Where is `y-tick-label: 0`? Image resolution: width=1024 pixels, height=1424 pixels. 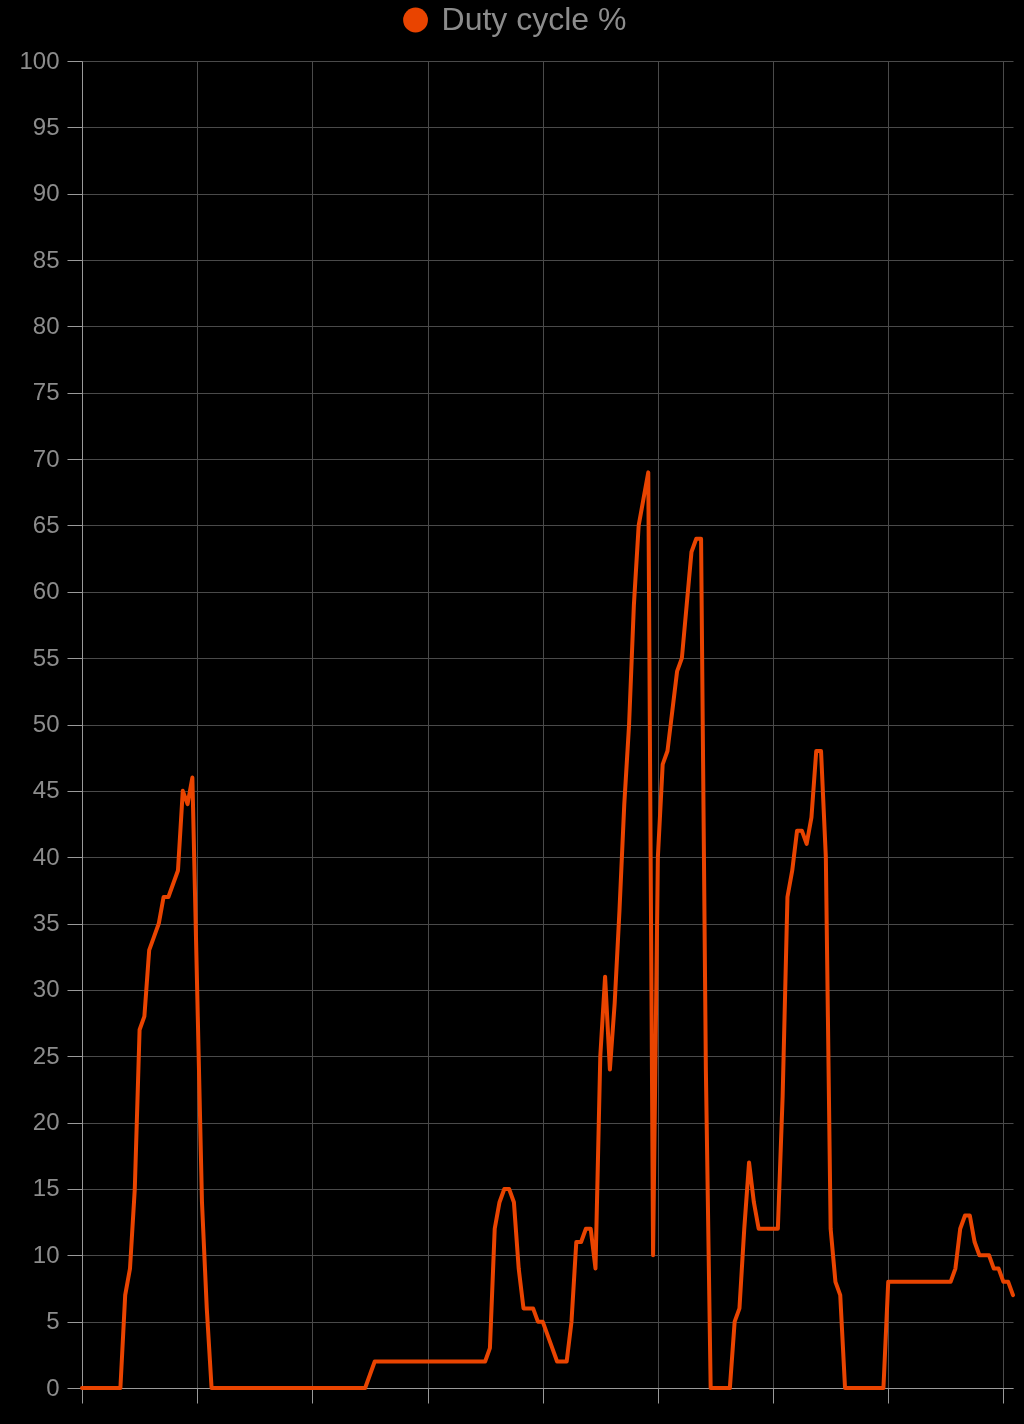
y-tick-label: 0 is located at coordinates (53, 1387).